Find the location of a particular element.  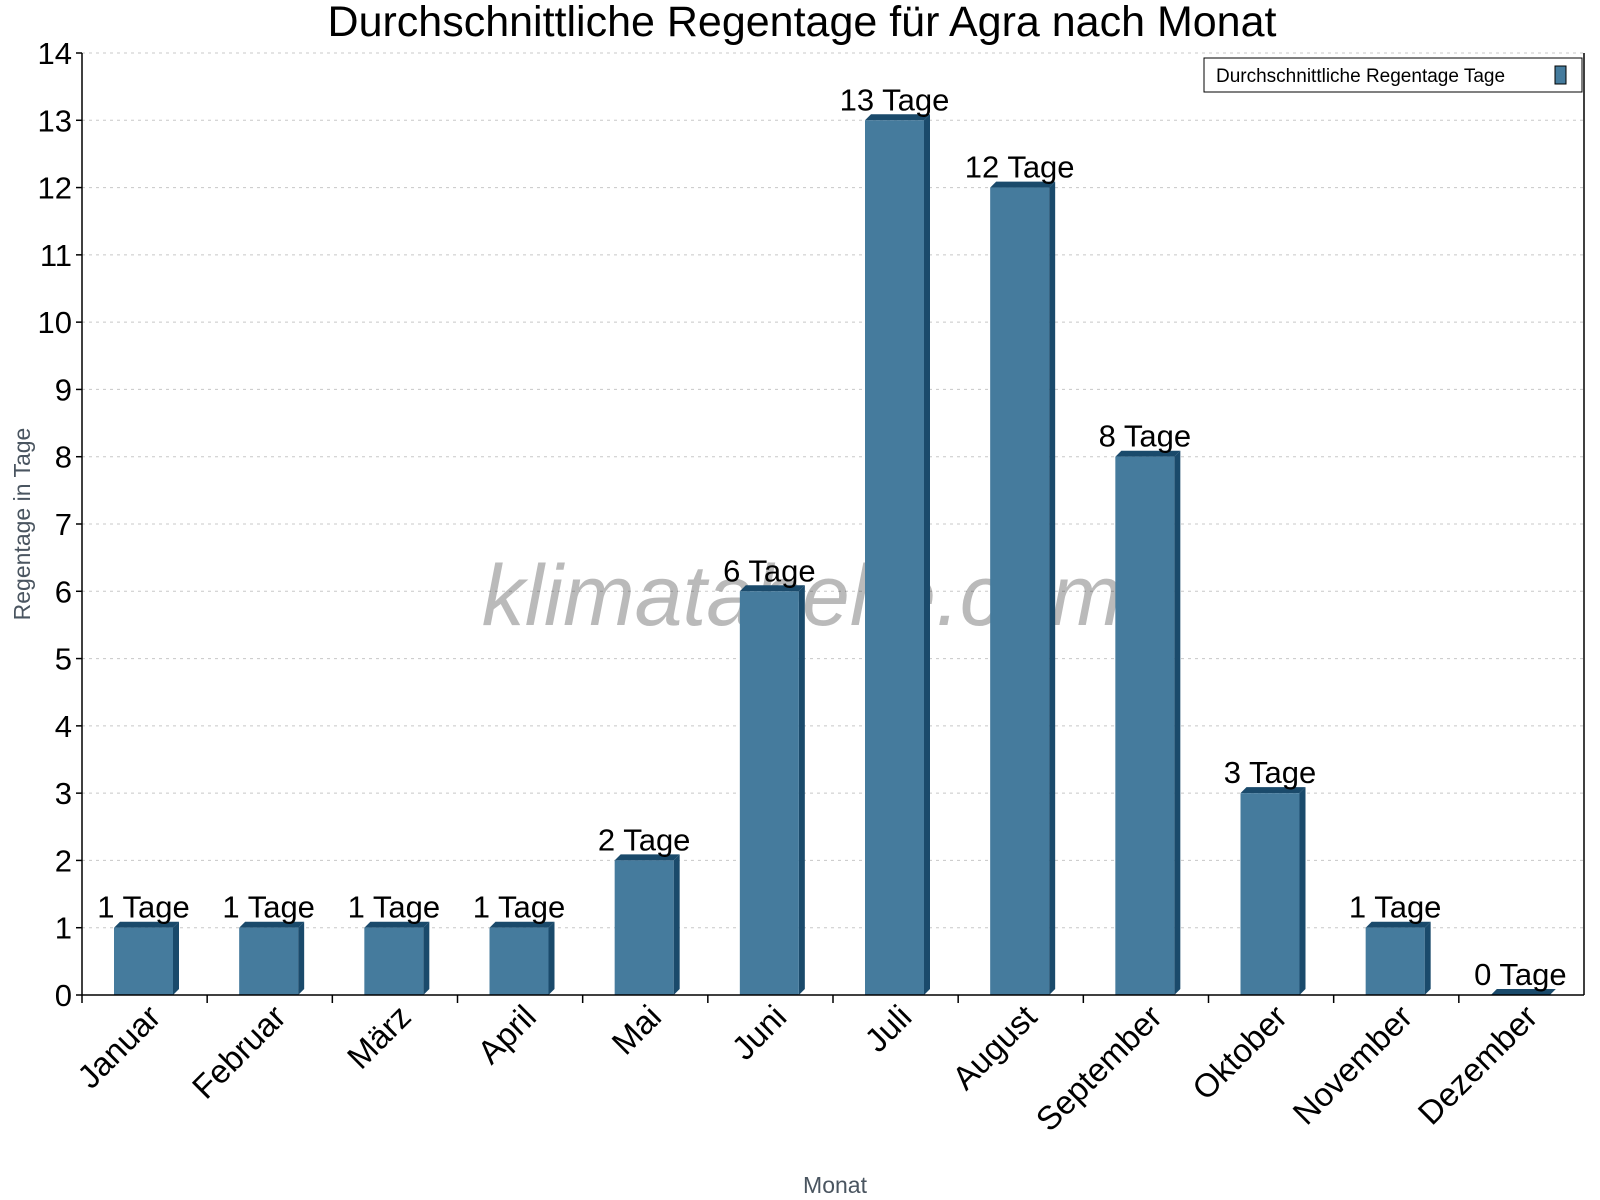

x-tick-label: April is located at coordinates (506, 1034).